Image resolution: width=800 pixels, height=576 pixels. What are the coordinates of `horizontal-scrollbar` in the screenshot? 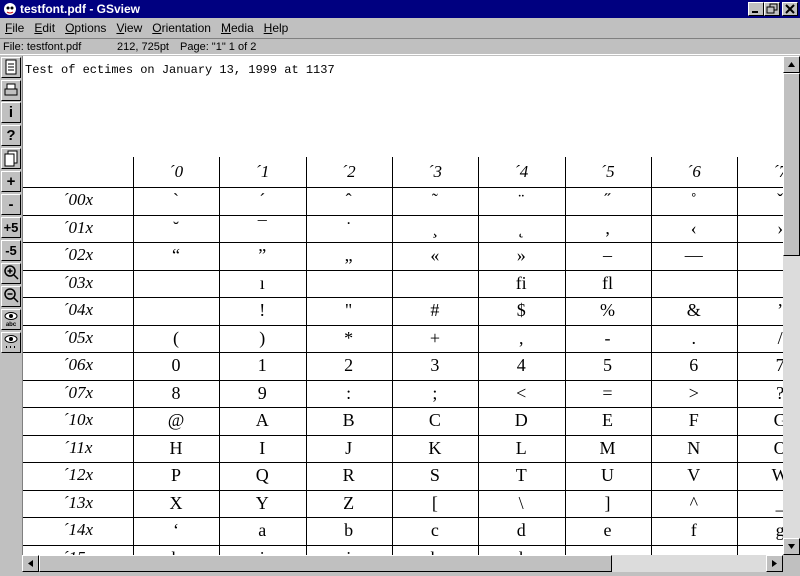 It's located at (402, 563).